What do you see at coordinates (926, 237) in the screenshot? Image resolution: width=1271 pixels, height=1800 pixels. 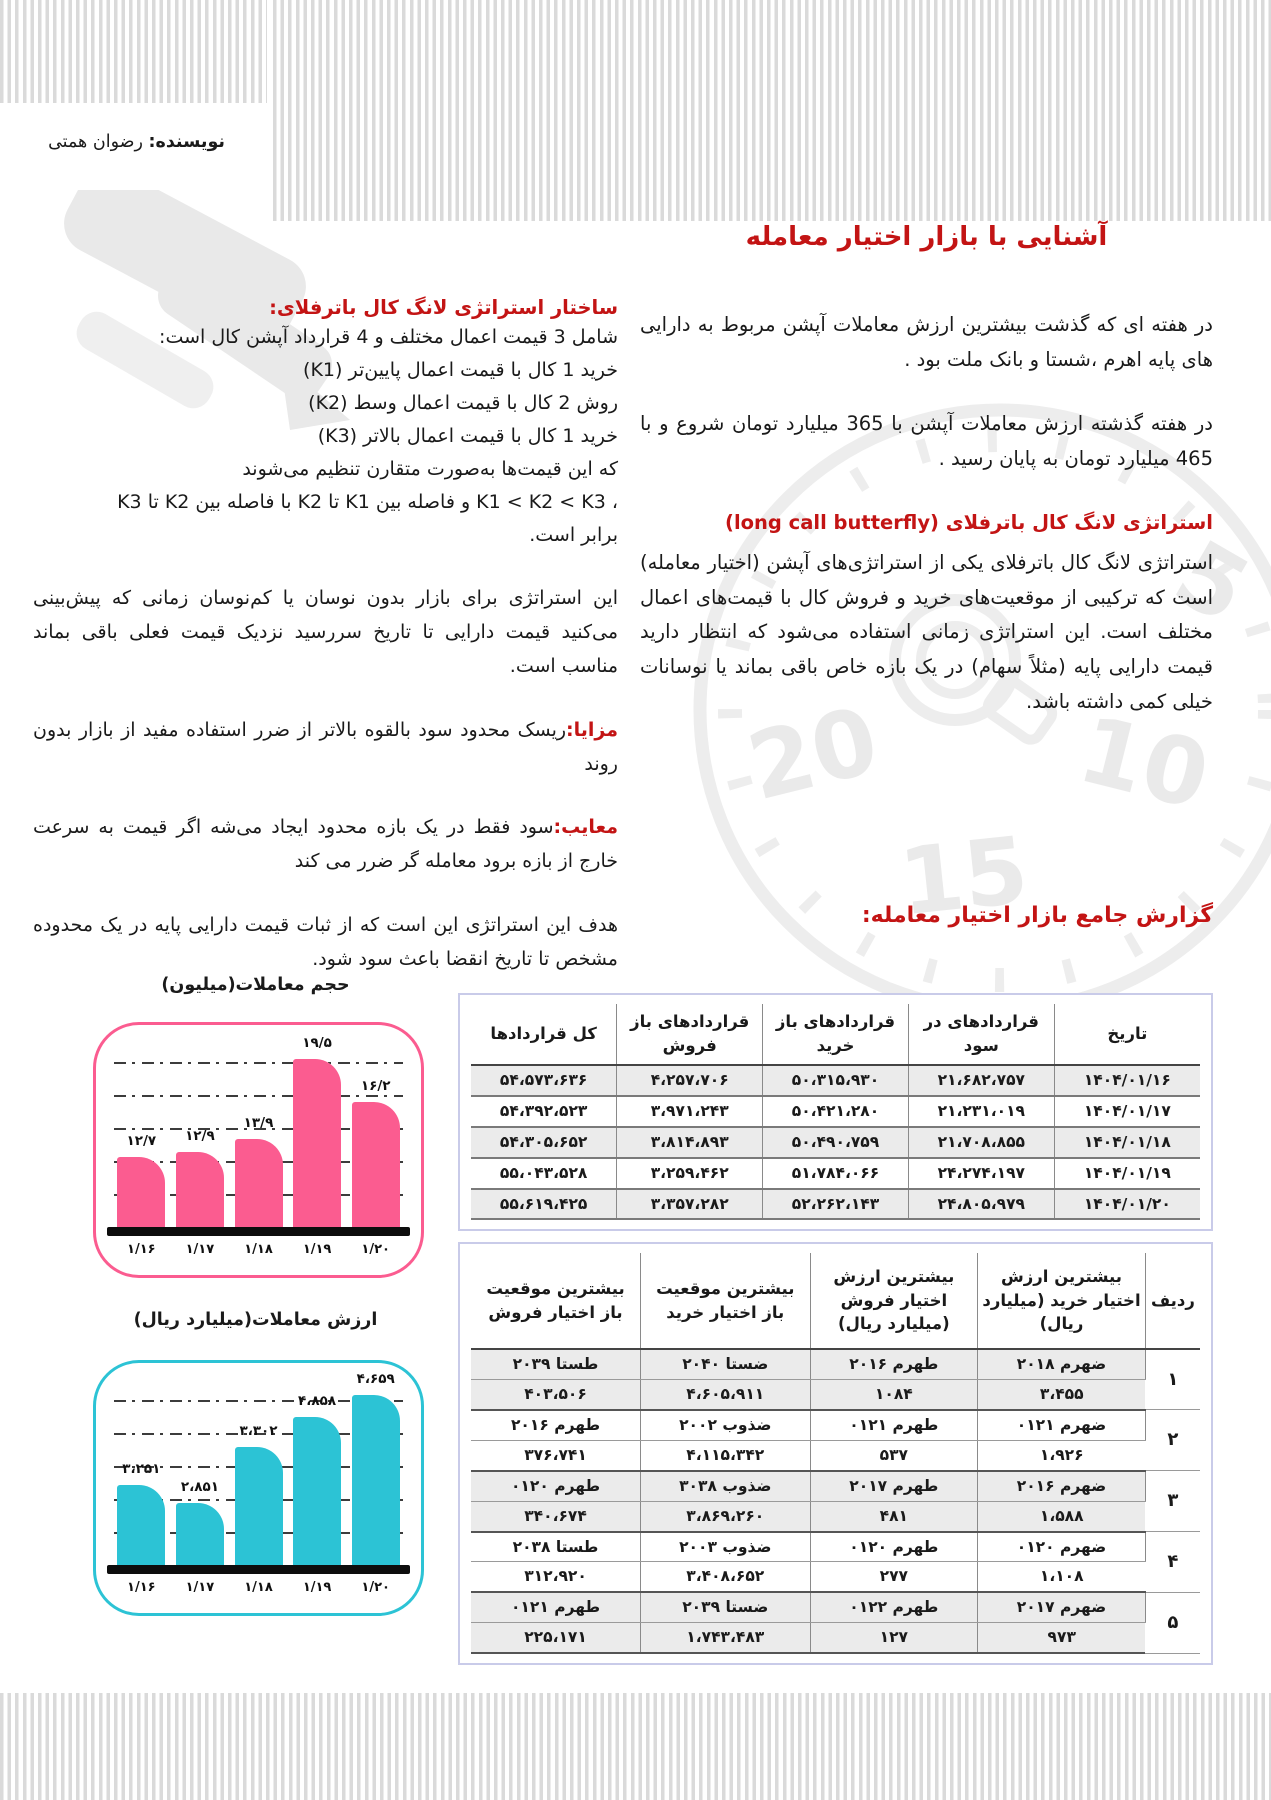 I see `page-title: آشنایی با بازار اختیار معامله` at bounding box center [926, 237].